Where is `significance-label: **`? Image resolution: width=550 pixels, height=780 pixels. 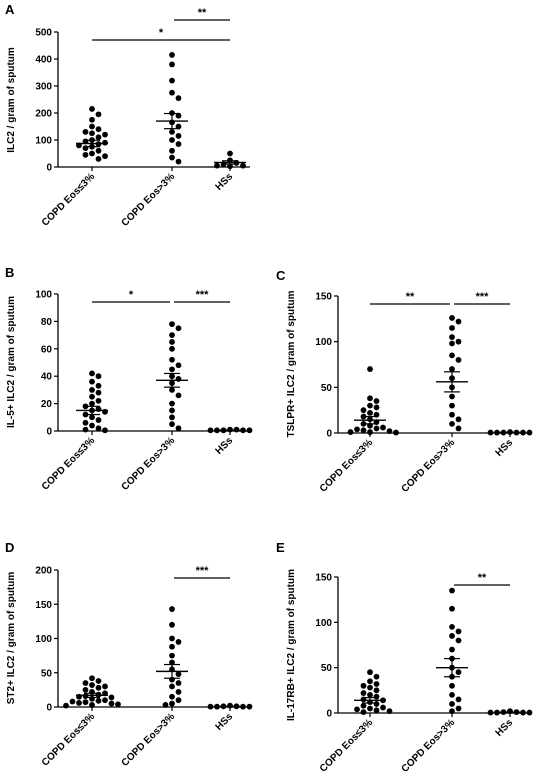 significance-label: ** is located at coordinates (410, 297).